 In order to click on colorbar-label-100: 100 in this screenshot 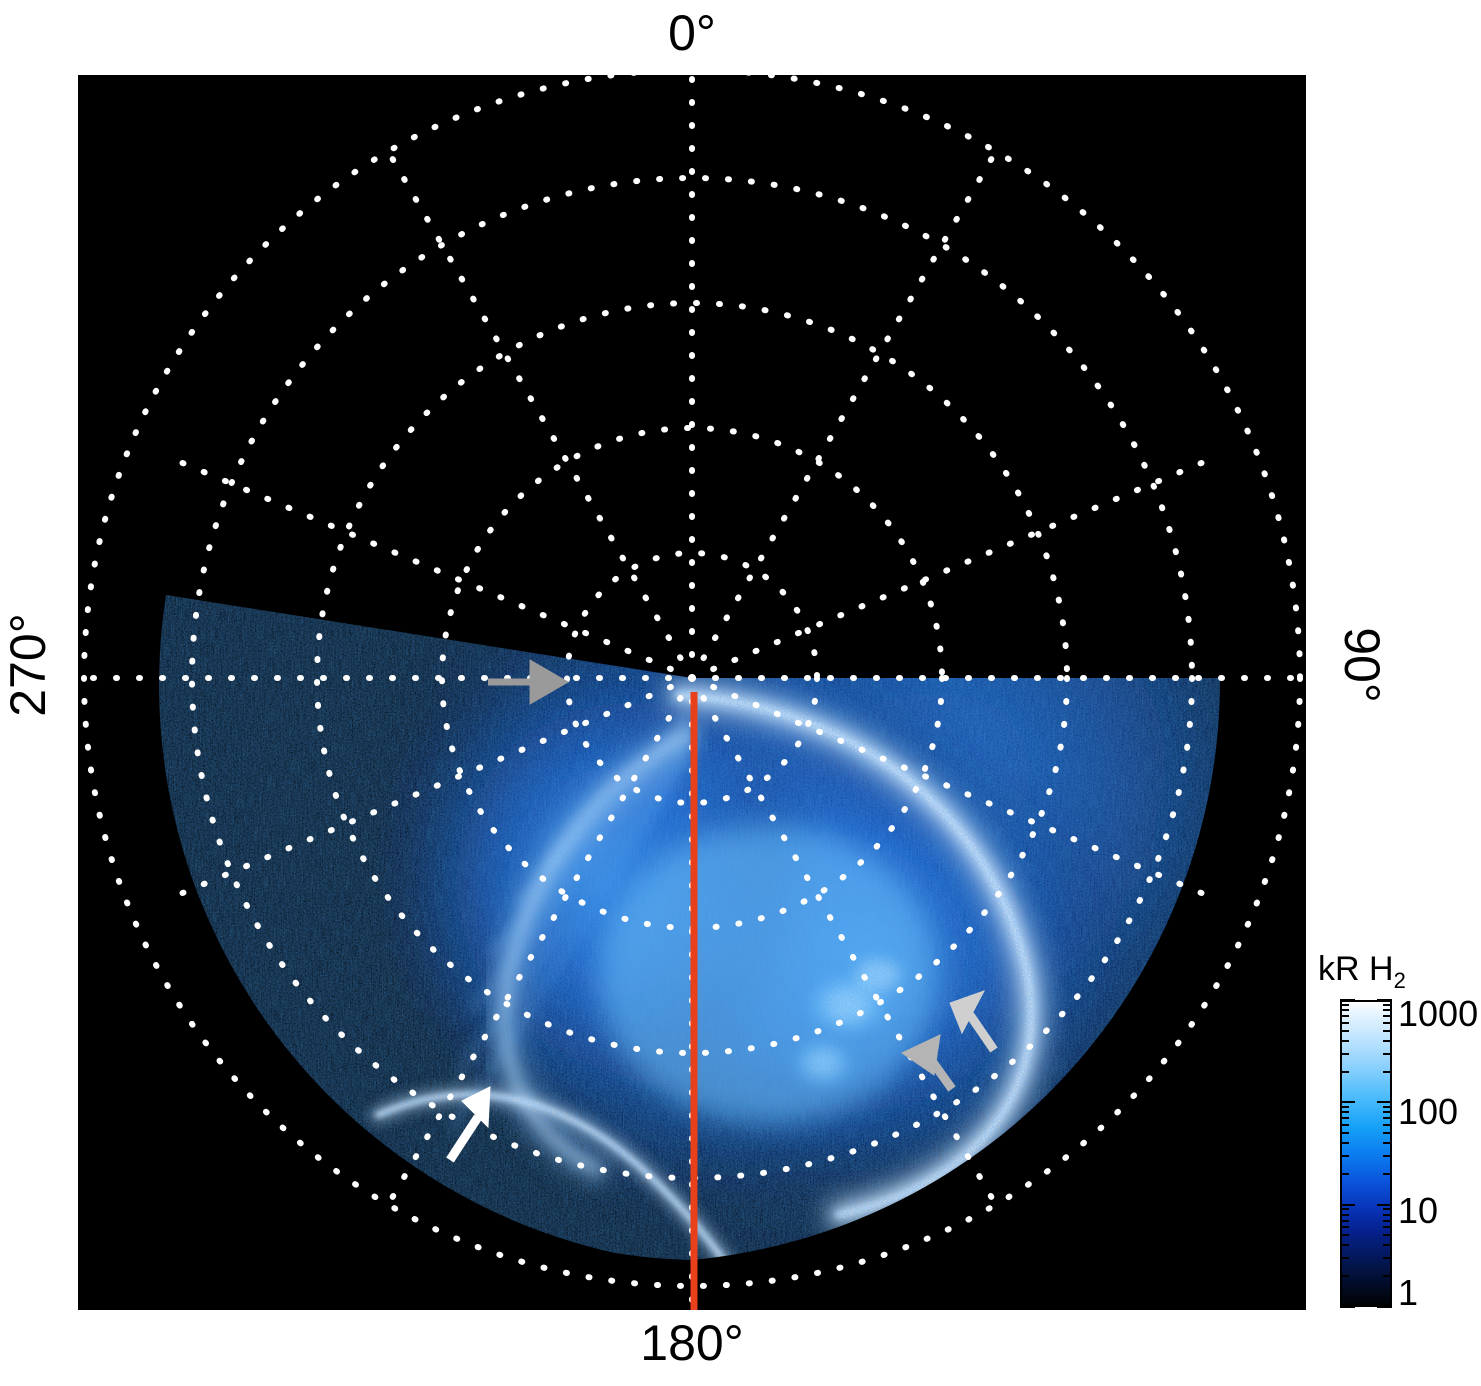, I will do `click(1428, 1111)`.